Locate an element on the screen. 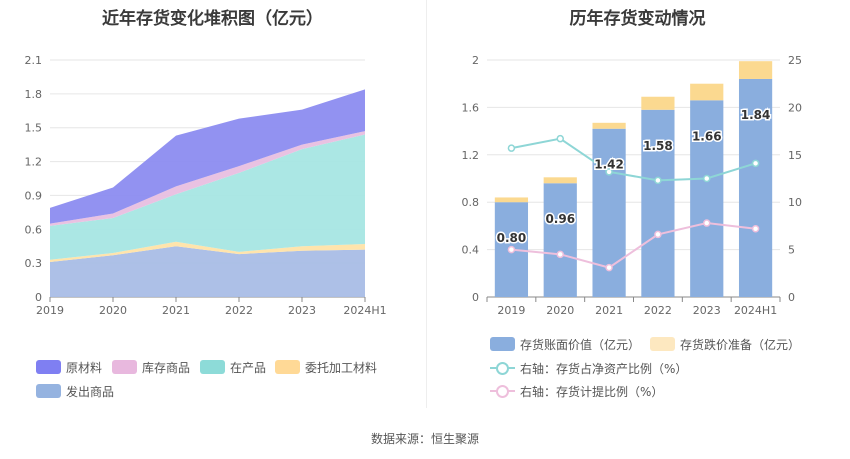 This screenshot has width=850, height=459. legend-item-book-value: 存货账面价值（亿元） is located at coordinates (565, 344).